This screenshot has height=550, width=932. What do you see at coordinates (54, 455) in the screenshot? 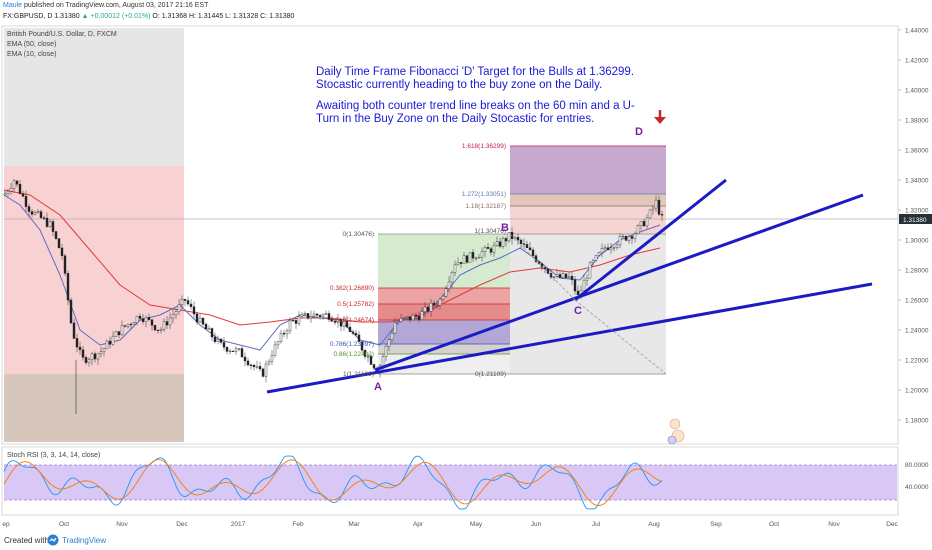
I see `stoch-label: Stoch RSI (3, 3, 14, 14, close)` at bounding box center [54, 455].